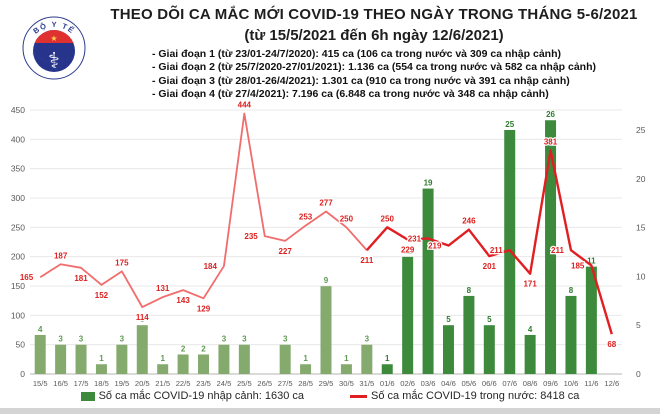 This screenshot has width=660, height=414. What do you see at coordinates (638, 374) in the screenshot?
I see `y-right-tick-label: 0` at bounding box center [638, 374].